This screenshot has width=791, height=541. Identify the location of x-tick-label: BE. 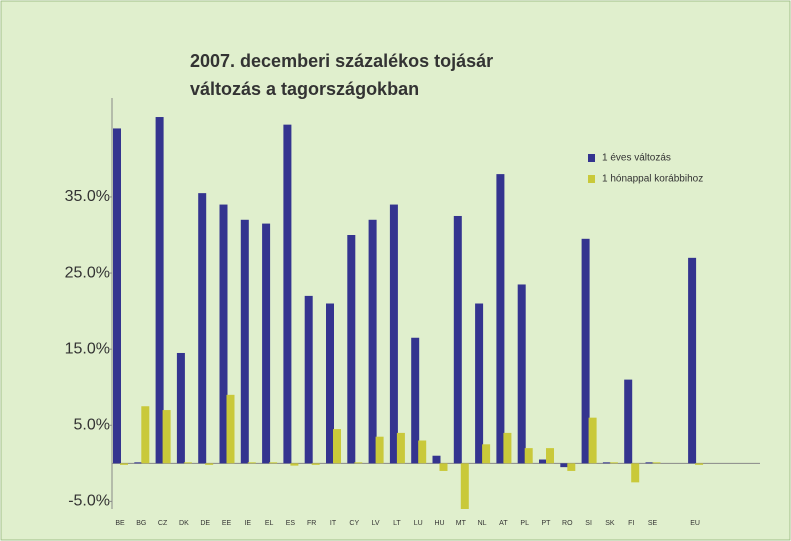
(120, 523).